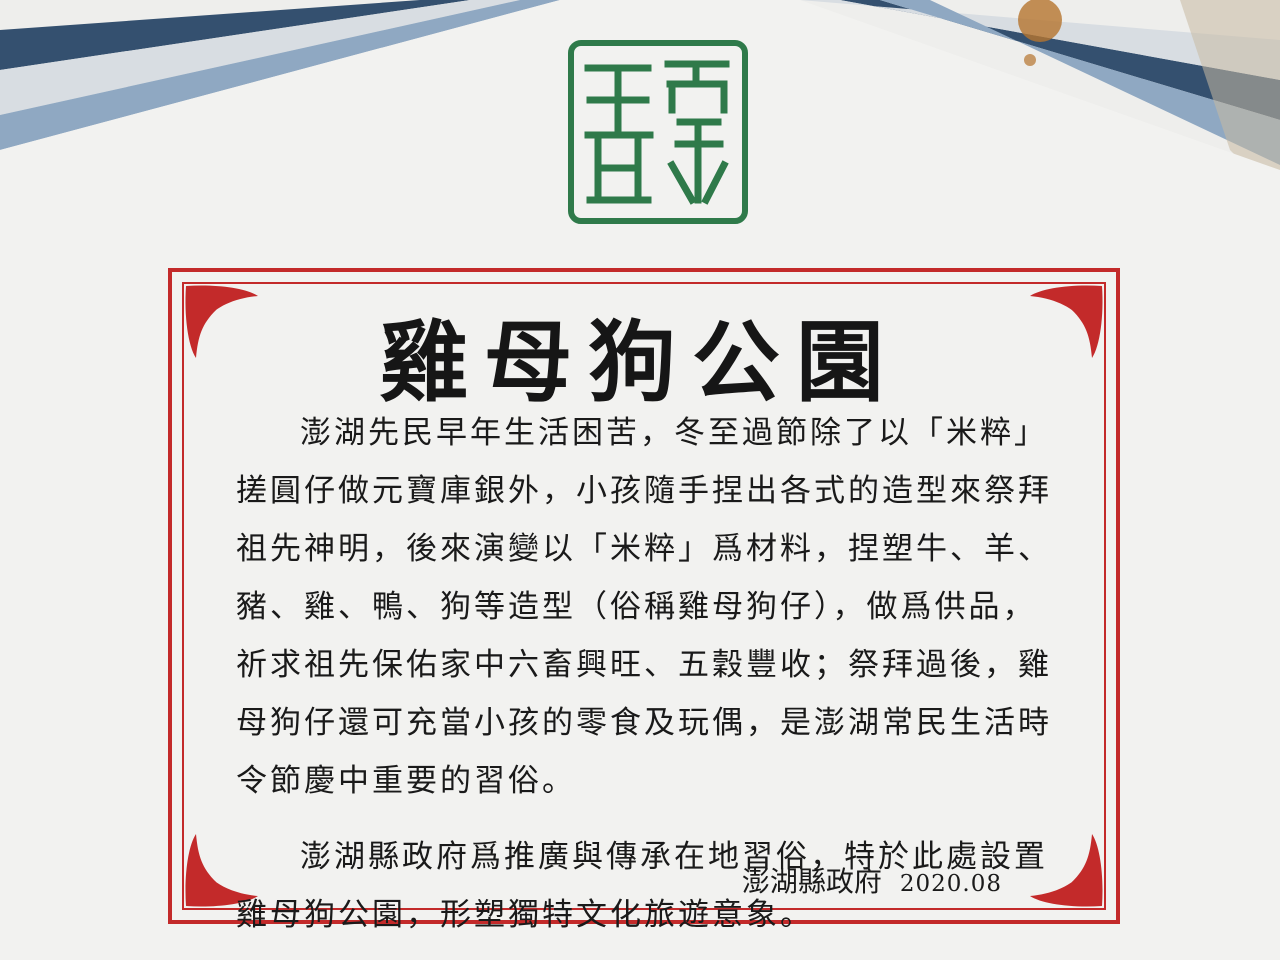 The width and height of the screenshot is (1280, 960). Describe the element at coordinates (811, 881) in the screenshot. I see `signature: 澎湖縣政府` at that location.